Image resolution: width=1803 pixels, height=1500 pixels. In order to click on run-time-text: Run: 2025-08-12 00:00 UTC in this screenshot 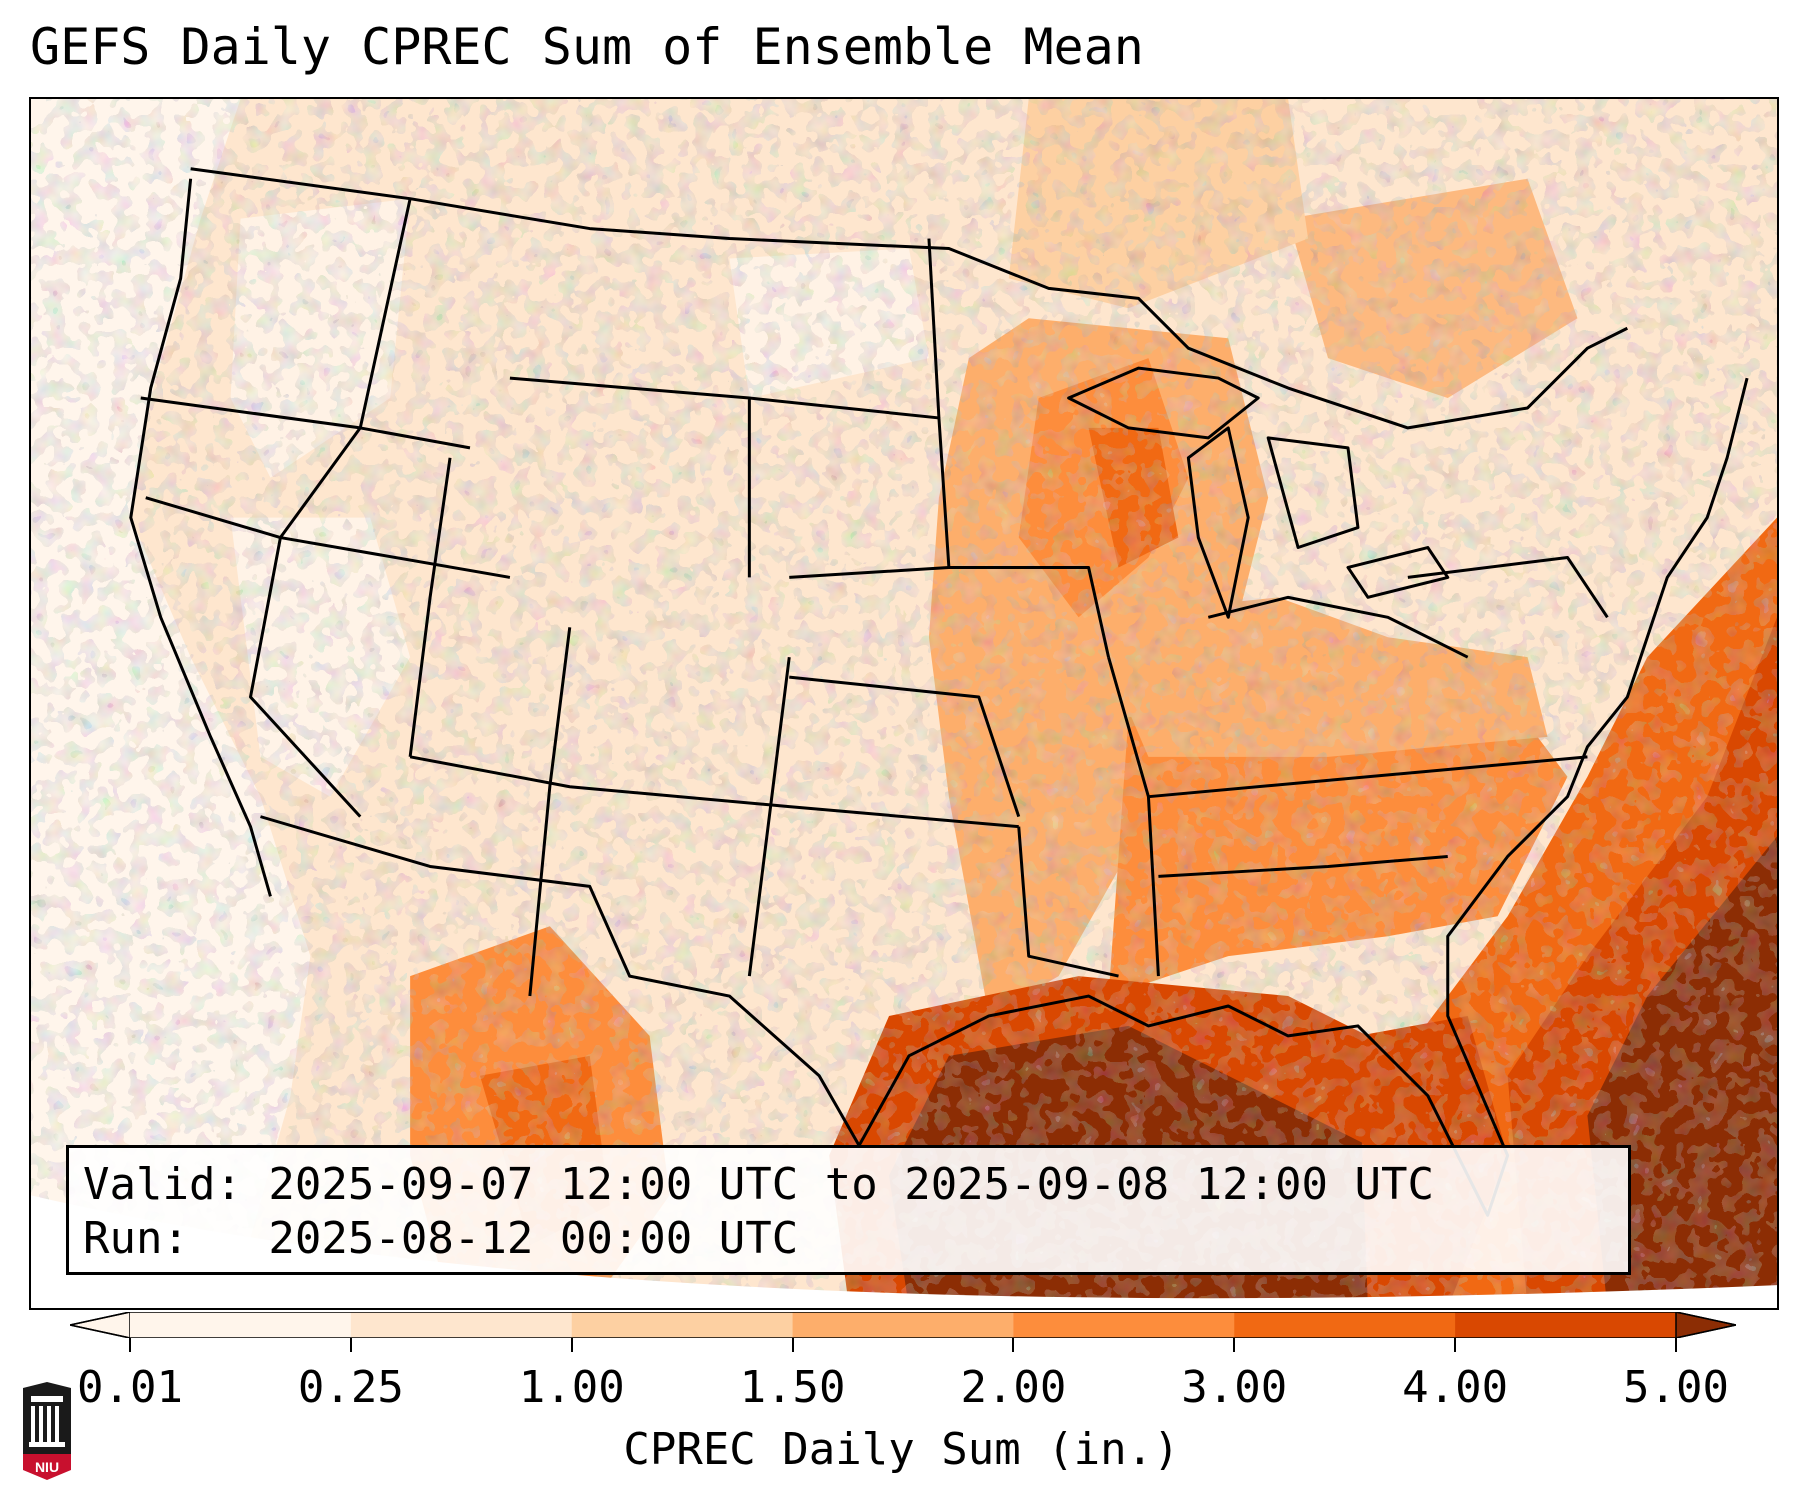, I will do `click(441, 1238)`.